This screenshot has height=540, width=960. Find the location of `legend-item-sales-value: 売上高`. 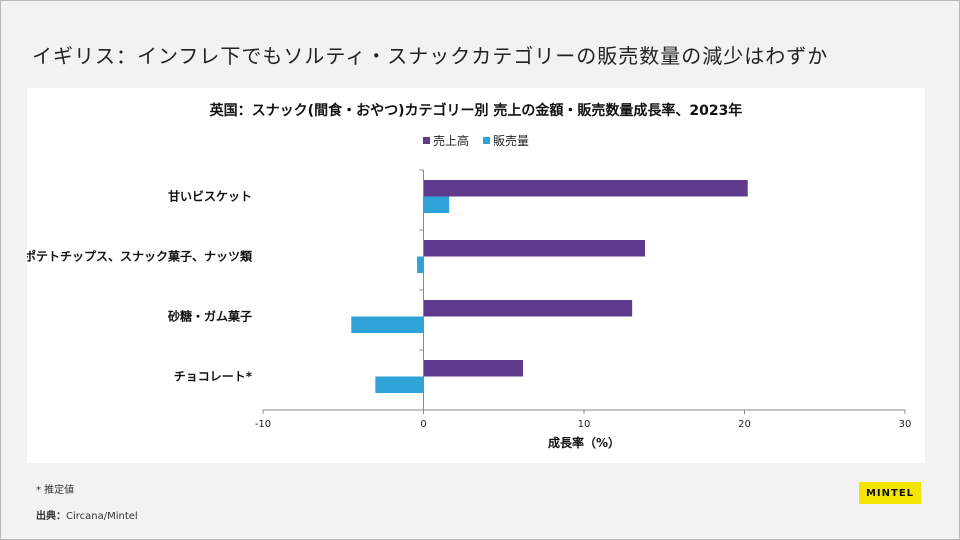

legend-item-sales-value: 売上高 is located at coordinates (445, 140).